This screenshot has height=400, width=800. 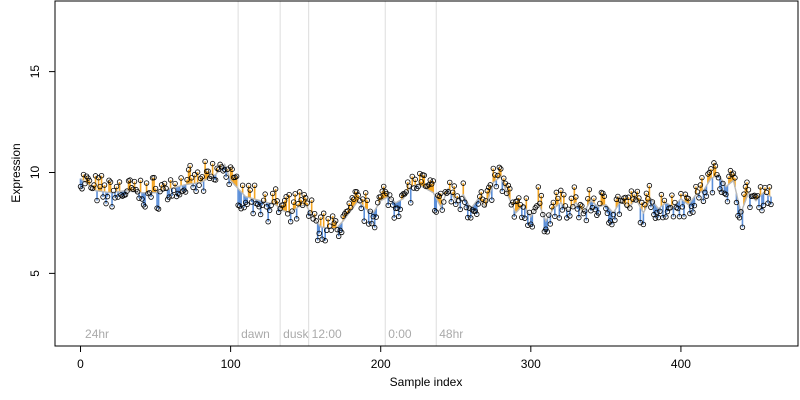 I want to click on x-tick-label: 0, so click(x=80, y=364).